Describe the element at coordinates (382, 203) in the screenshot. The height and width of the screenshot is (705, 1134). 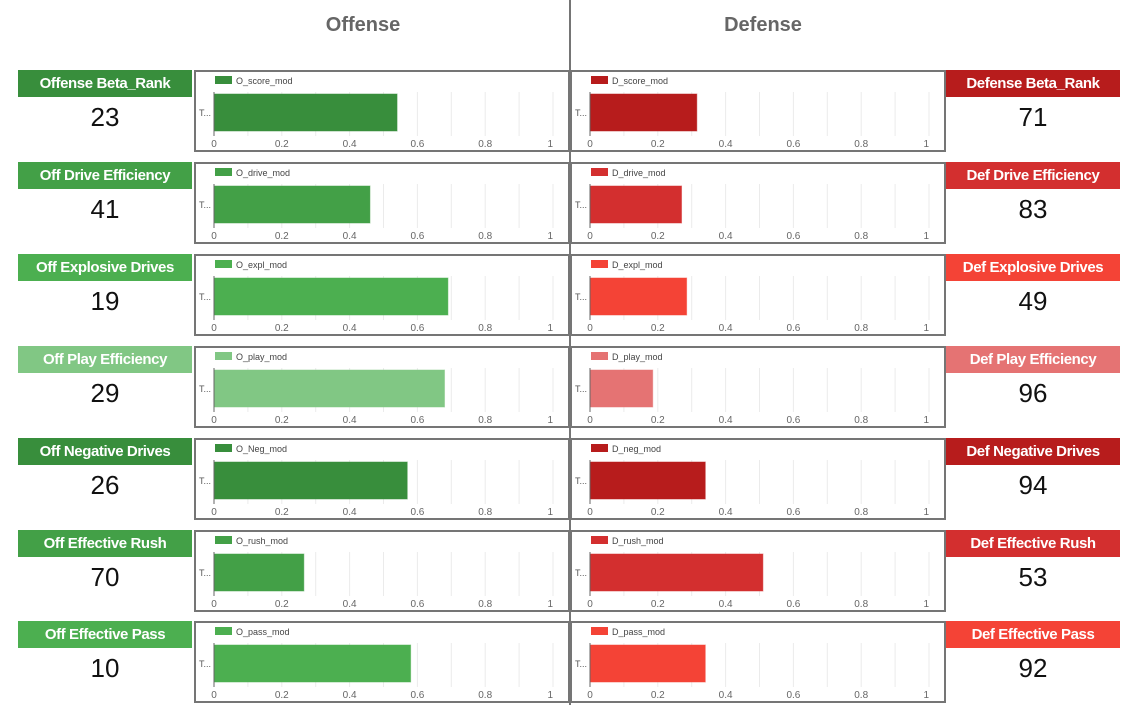
I see `offense-bar-chart: T... 0 0.2 0.4 0.6 0.8 1 O_drive_mod` at that location.